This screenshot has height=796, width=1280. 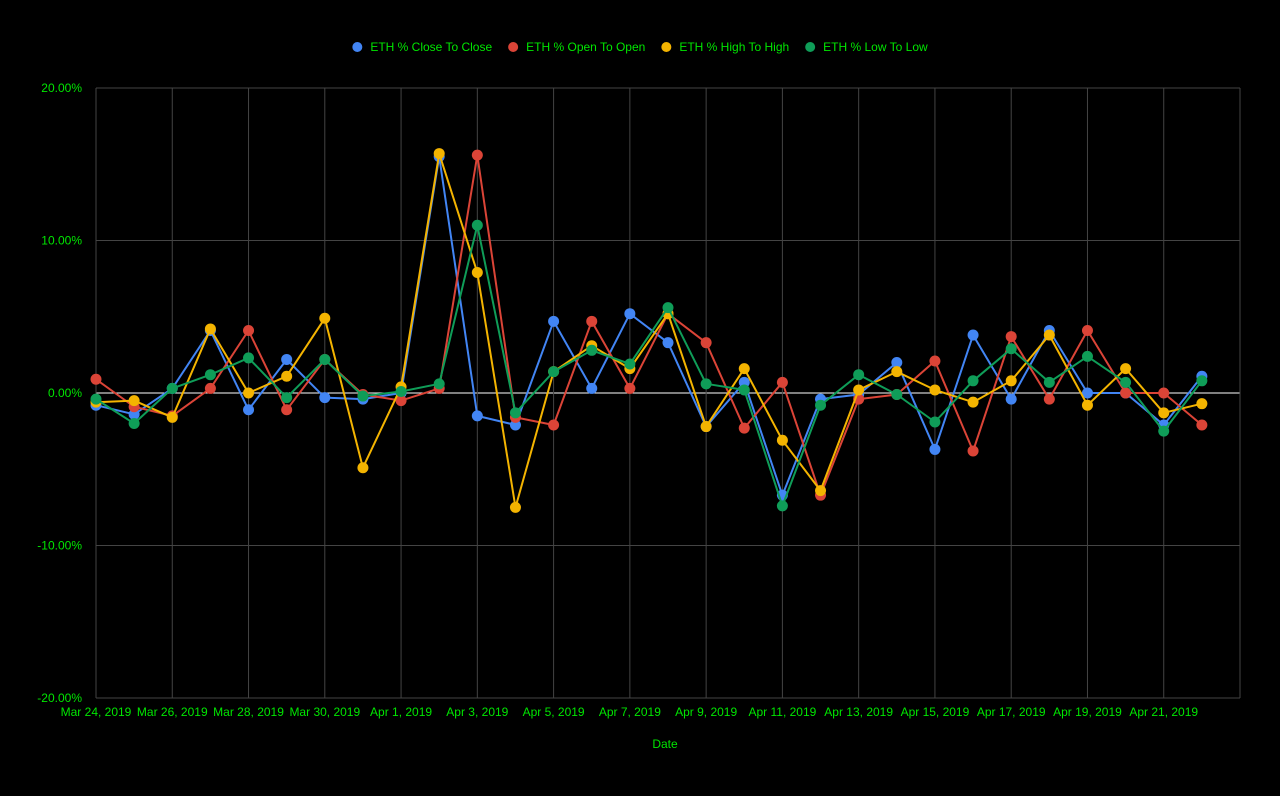 I want to click on x-tick-label: Mar 24, 2019, so click(x=96, y=712).